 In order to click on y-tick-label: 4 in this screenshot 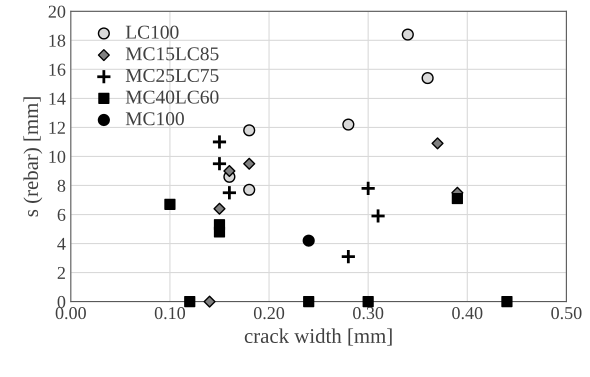, I will do `click(61, 244)`.